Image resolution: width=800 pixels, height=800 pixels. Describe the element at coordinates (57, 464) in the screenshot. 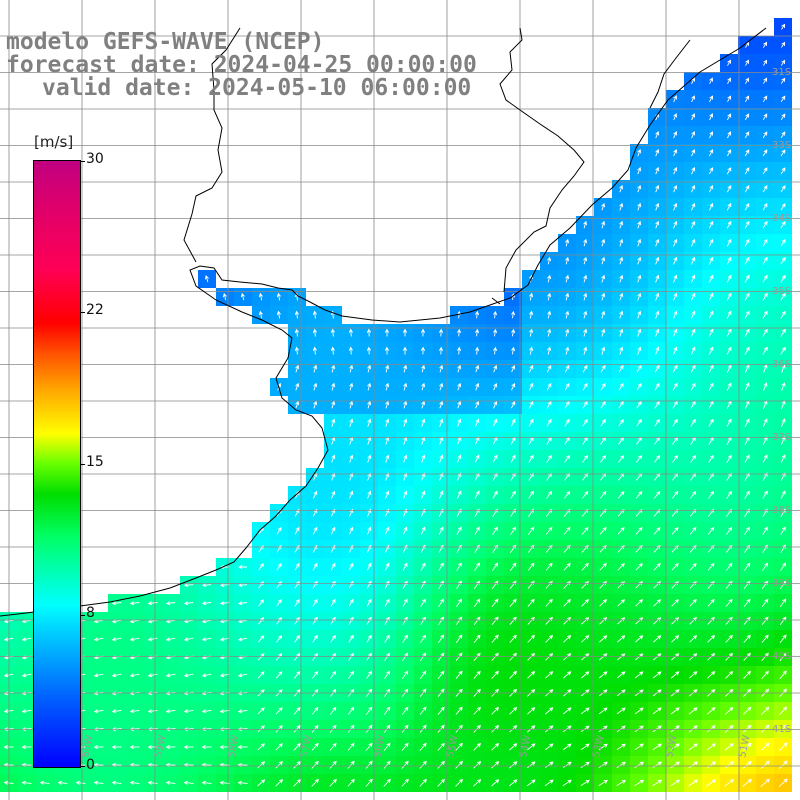

I see `colorbar` at that location.